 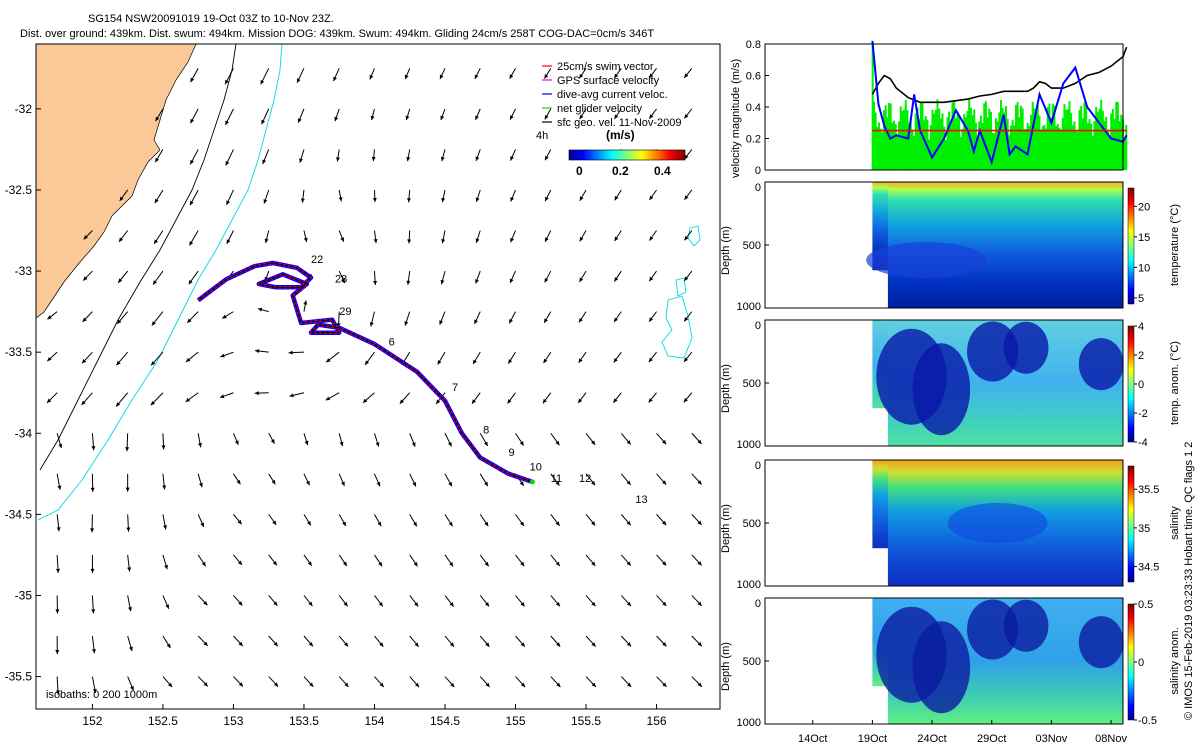 What do you see at coordinates (19, 677) in the screenshot?
I see `map-ytick-7: -35.5` at bounding box center [19, 677].